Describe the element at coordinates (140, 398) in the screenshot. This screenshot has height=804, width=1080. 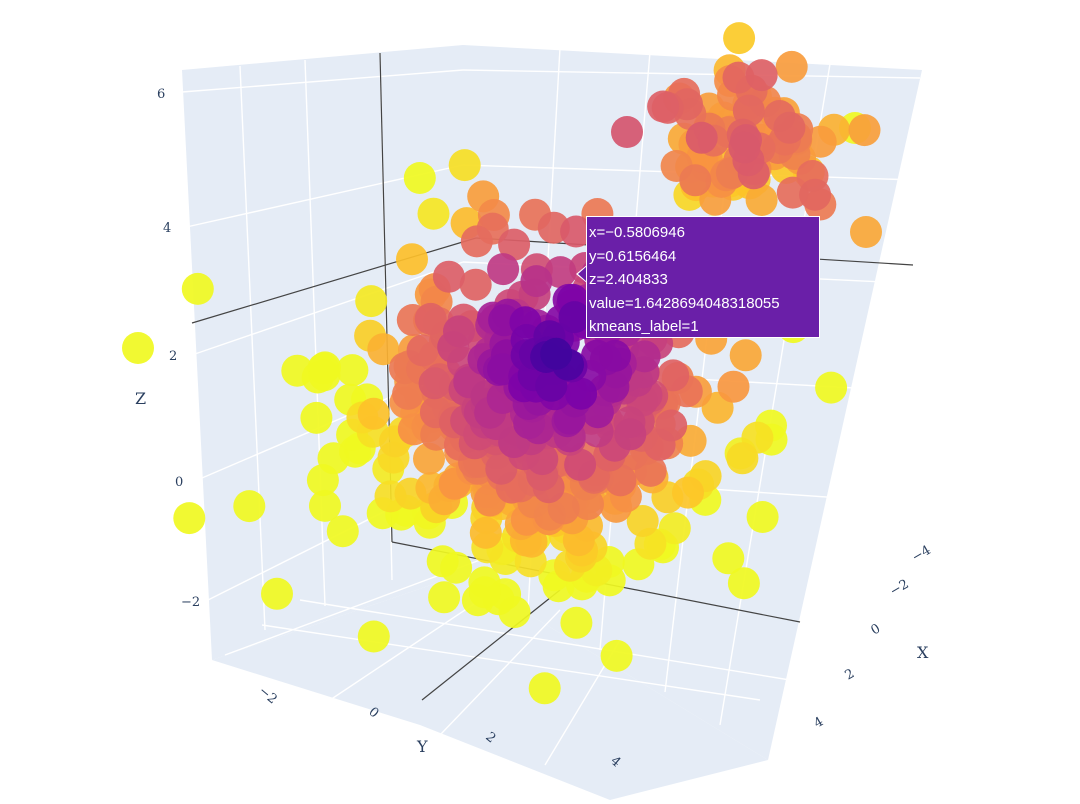
I see `z-axis-title: Z` at that location.